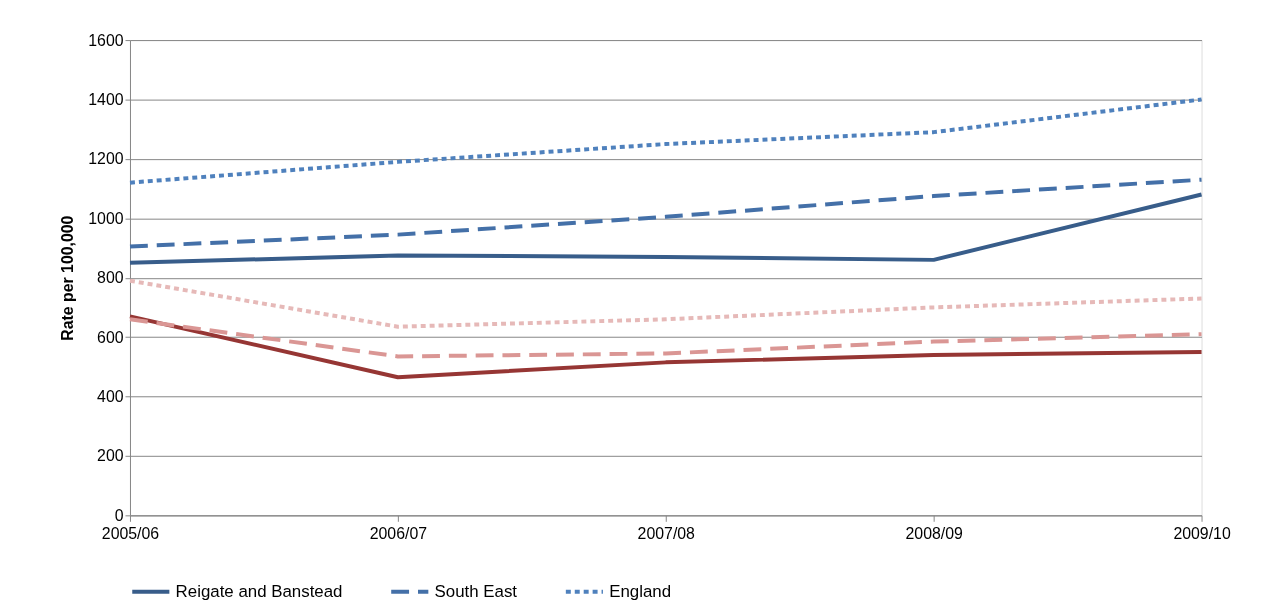  What do you see at coordinates (476, 591) in the screenshot?
I see `legend-label: South East` at bounding box center [476, 591].